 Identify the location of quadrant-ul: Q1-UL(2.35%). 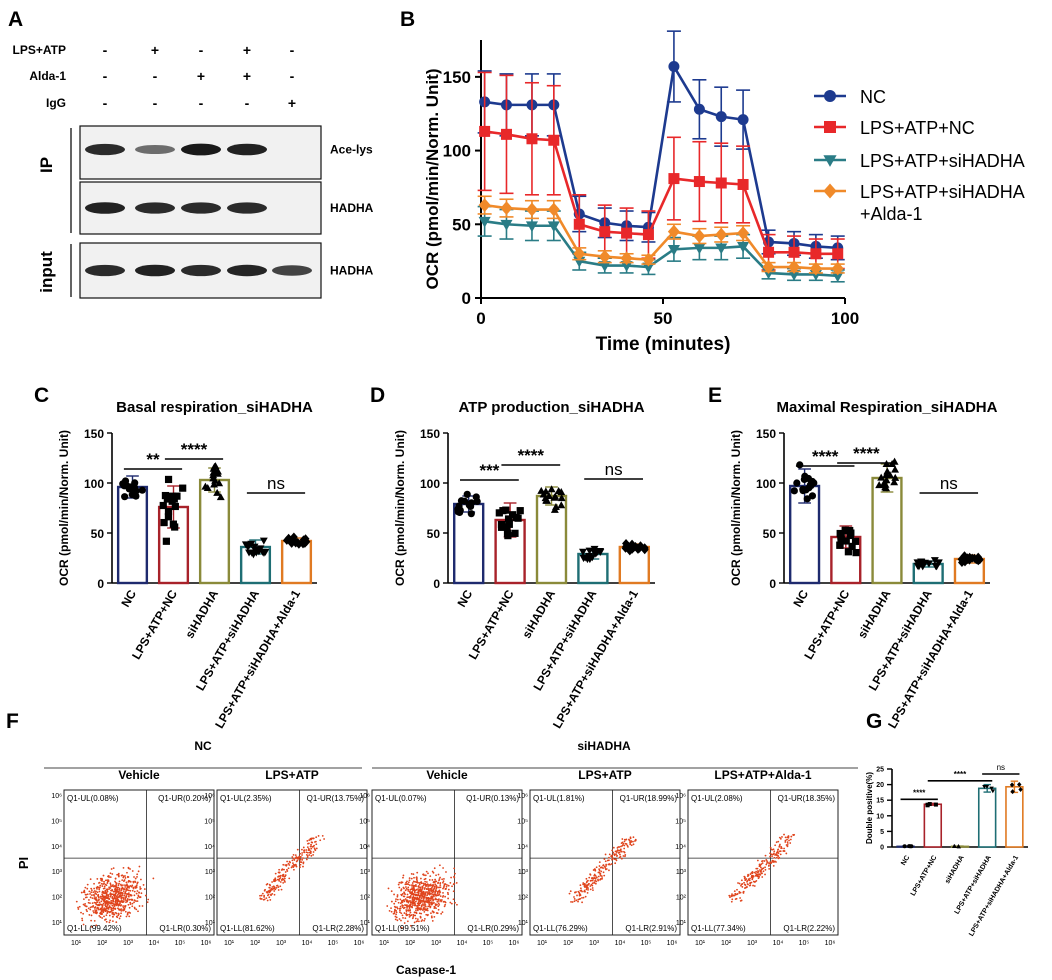
(246, 798).